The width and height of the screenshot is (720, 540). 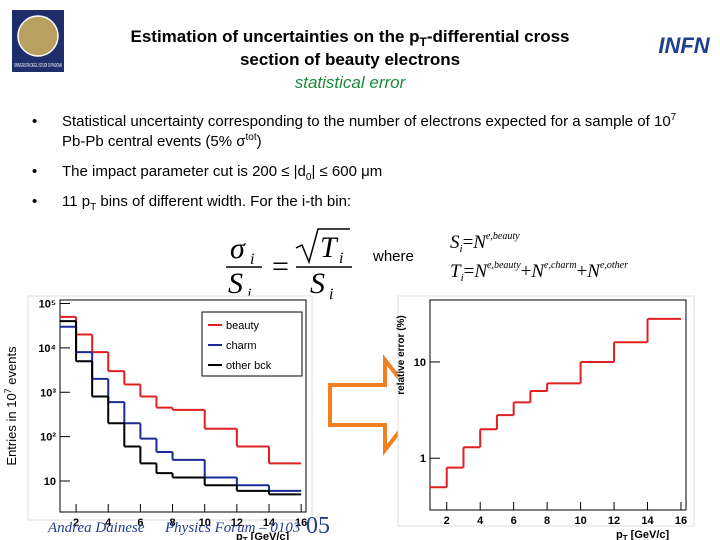 I want to click on where: where, so click(x=393, y=256).